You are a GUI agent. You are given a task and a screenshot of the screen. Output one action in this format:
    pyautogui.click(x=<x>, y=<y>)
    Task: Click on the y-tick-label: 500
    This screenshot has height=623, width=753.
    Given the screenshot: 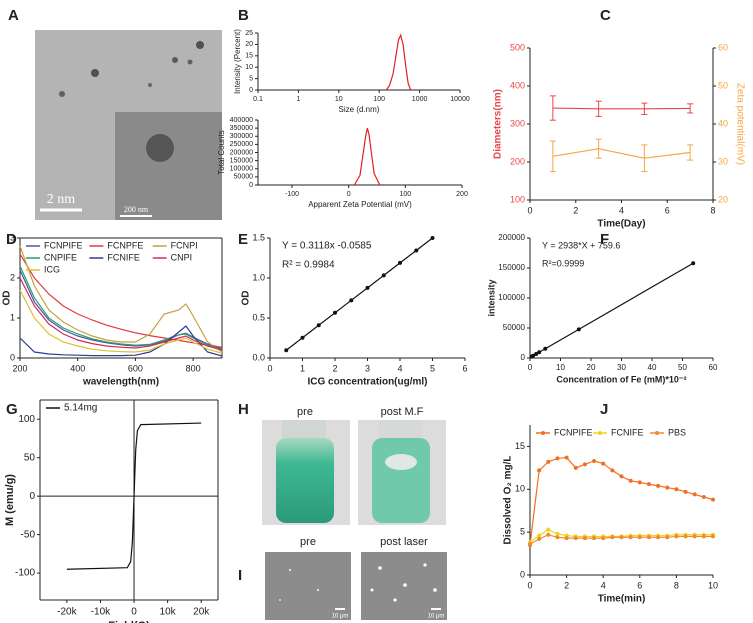 What is the action you would take?
    pyautogui.click(x=517, y=47)
    